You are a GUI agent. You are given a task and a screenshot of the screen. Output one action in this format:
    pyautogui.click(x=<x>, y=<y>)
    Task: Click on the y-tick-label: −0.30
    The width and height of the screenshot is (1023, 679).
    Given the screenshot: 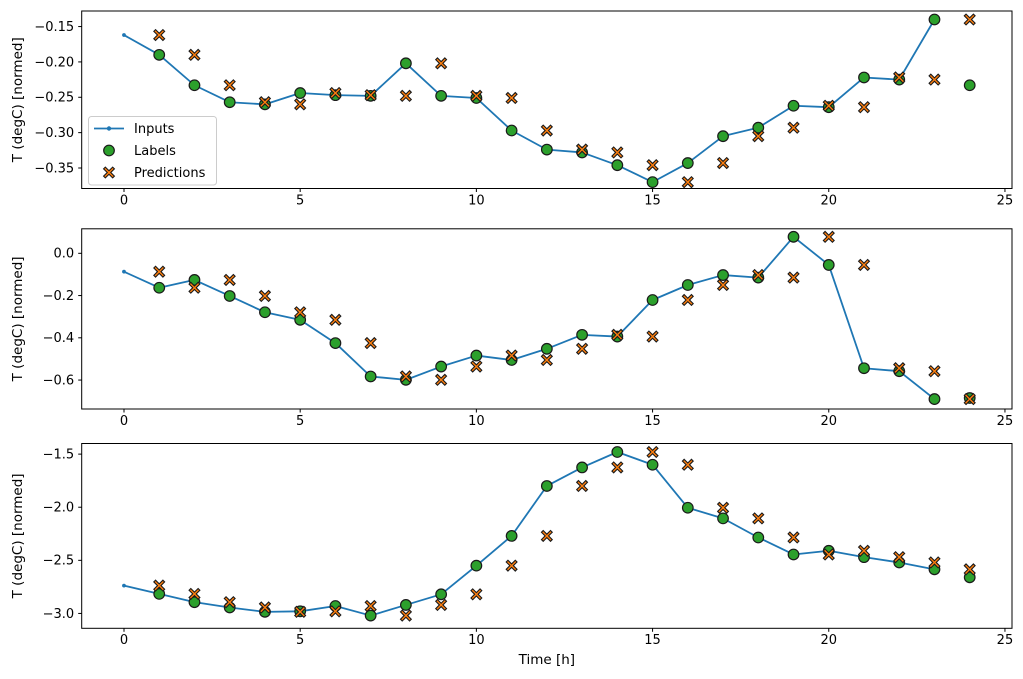 What is the action you would take?
    pyautogui.click(x=54, y=133)
    